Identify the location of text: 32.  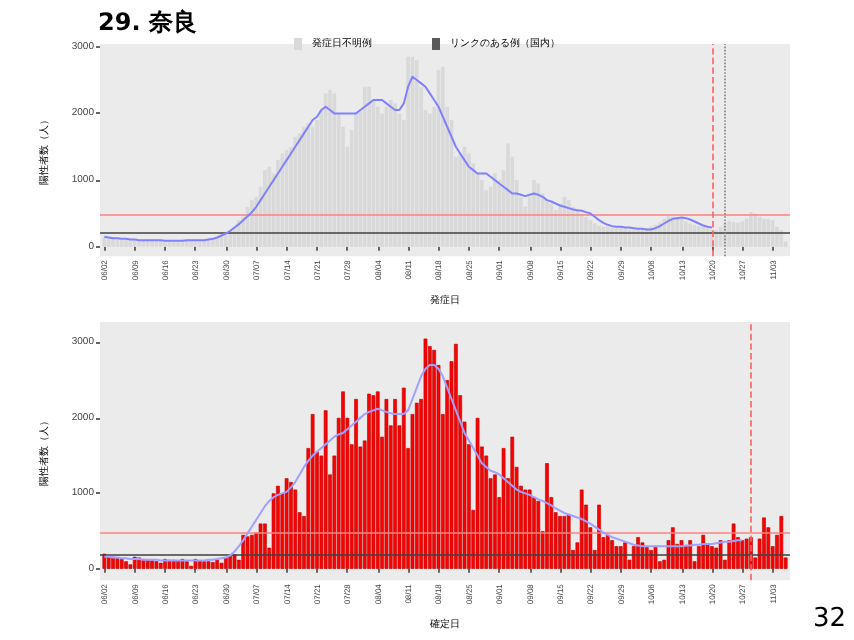
(829, 619).